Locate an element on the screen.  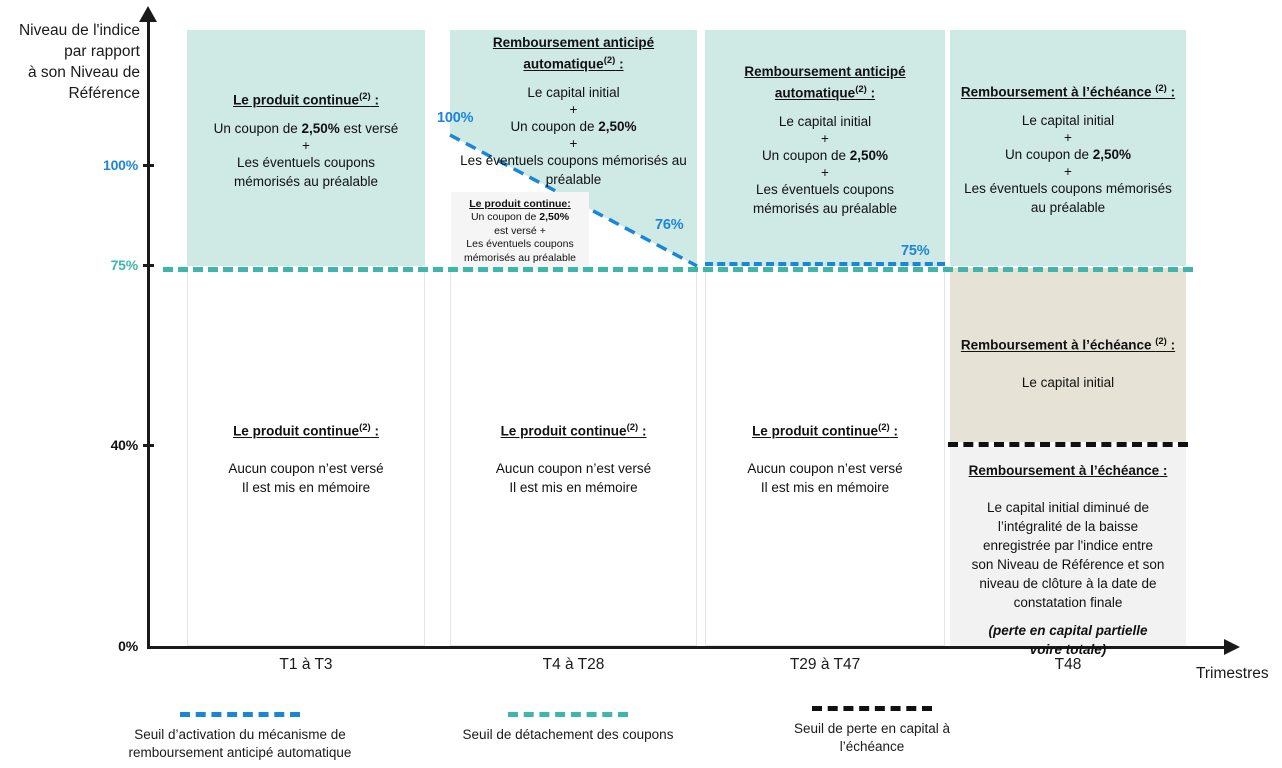
column-frame-t1-t3 is located at coordinates (306, 457).